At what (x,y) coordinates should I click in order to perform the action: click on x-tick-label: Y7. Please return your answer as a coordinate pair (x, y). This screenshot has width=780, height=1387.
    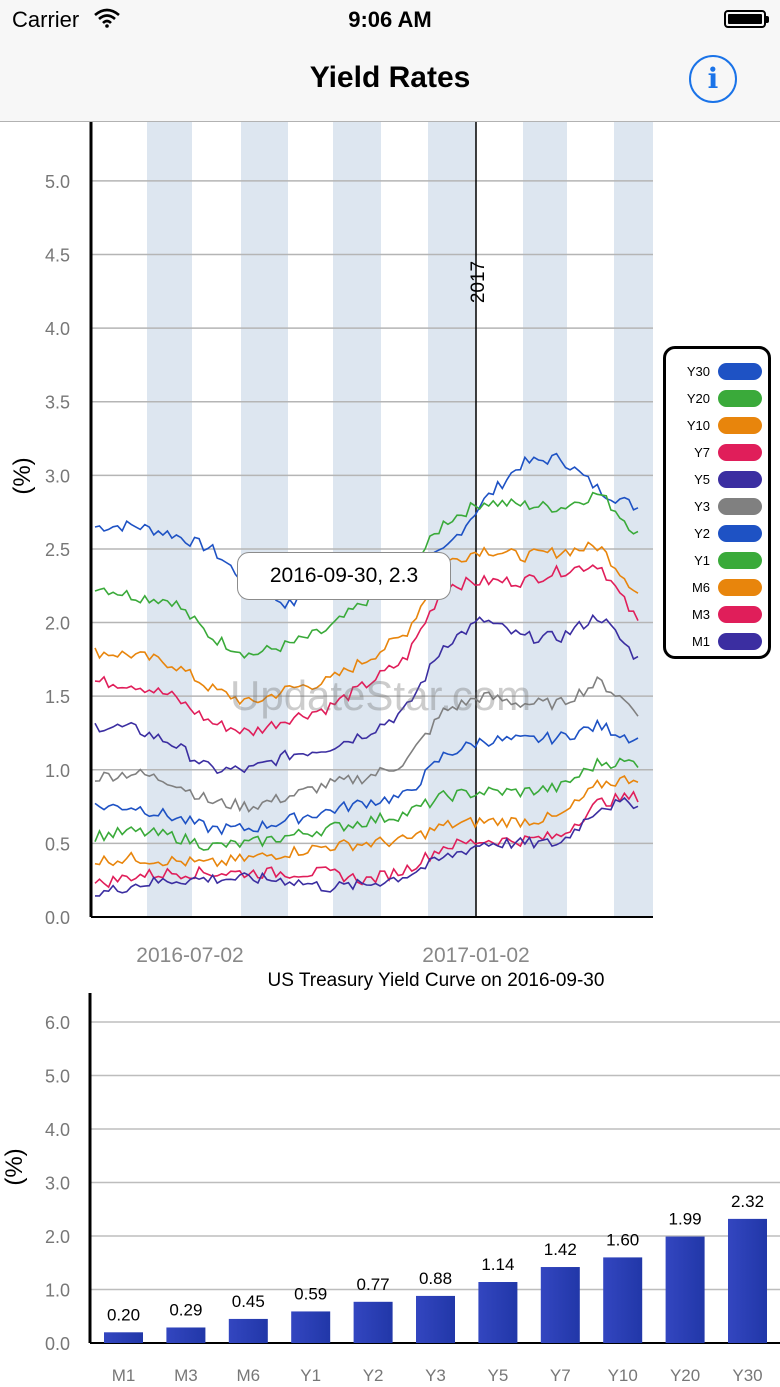
    Looking at the image, I should click on (560, 1375).